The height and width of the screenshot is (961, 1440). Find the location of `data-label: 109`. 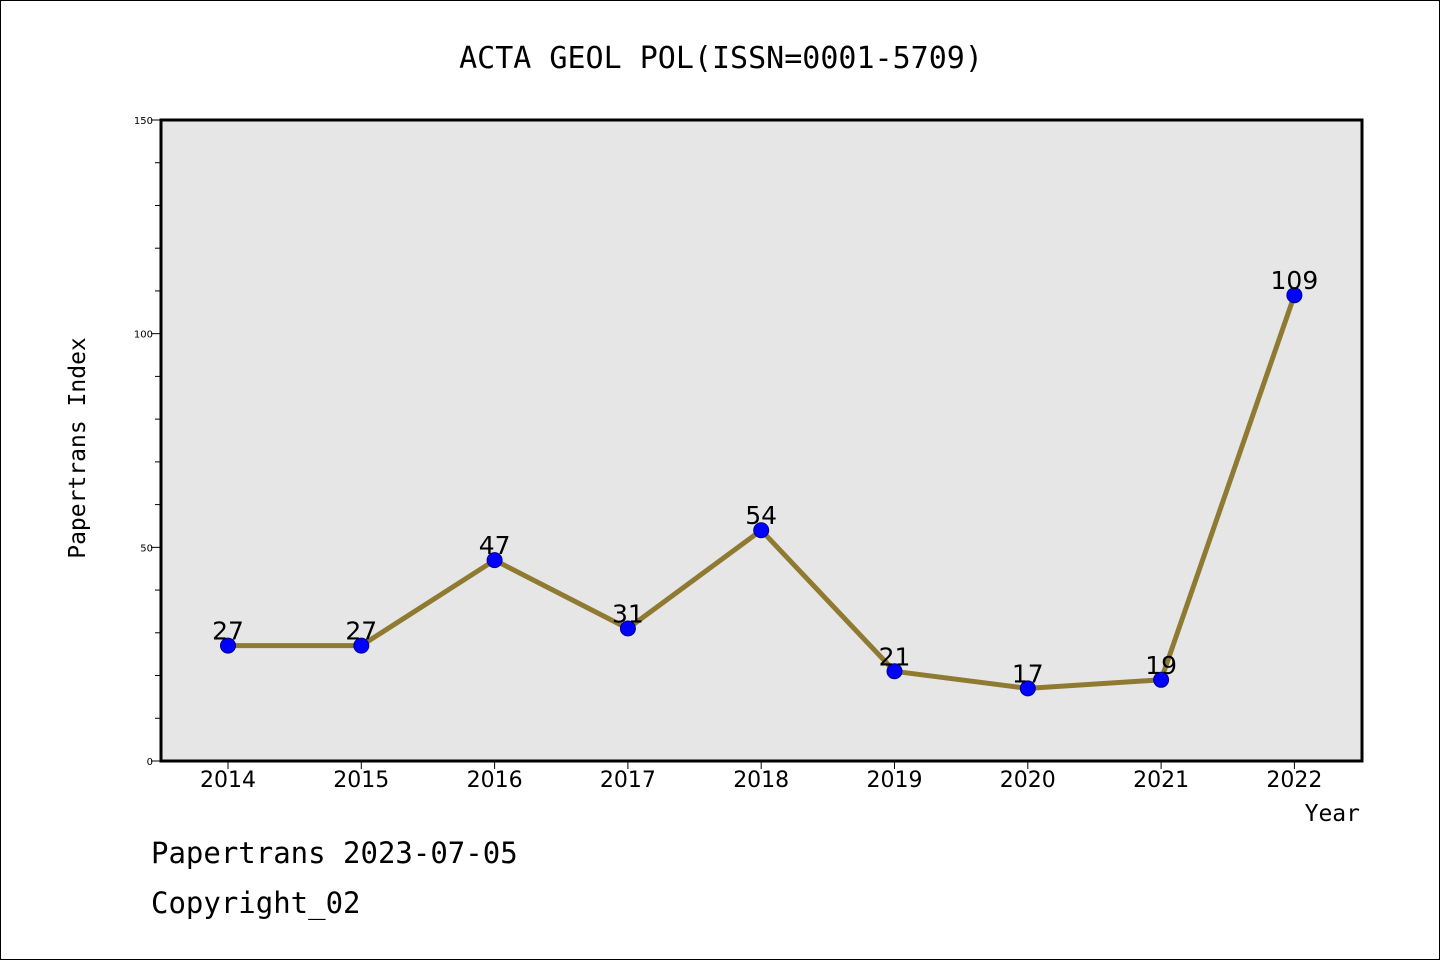

data-label: 109 is located at coordinates (1295, 280).